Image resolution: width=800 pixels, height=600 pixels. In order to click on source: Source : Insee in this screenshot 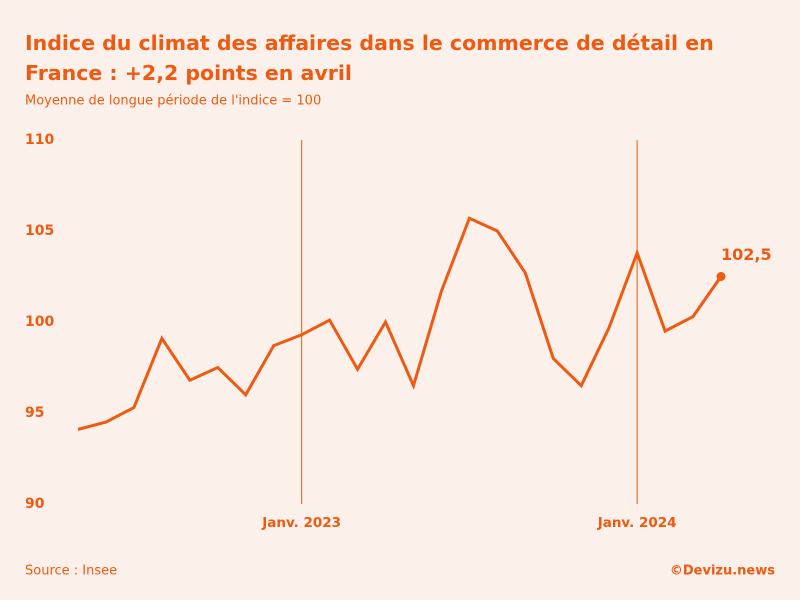, I will do `click(71, 571)`.